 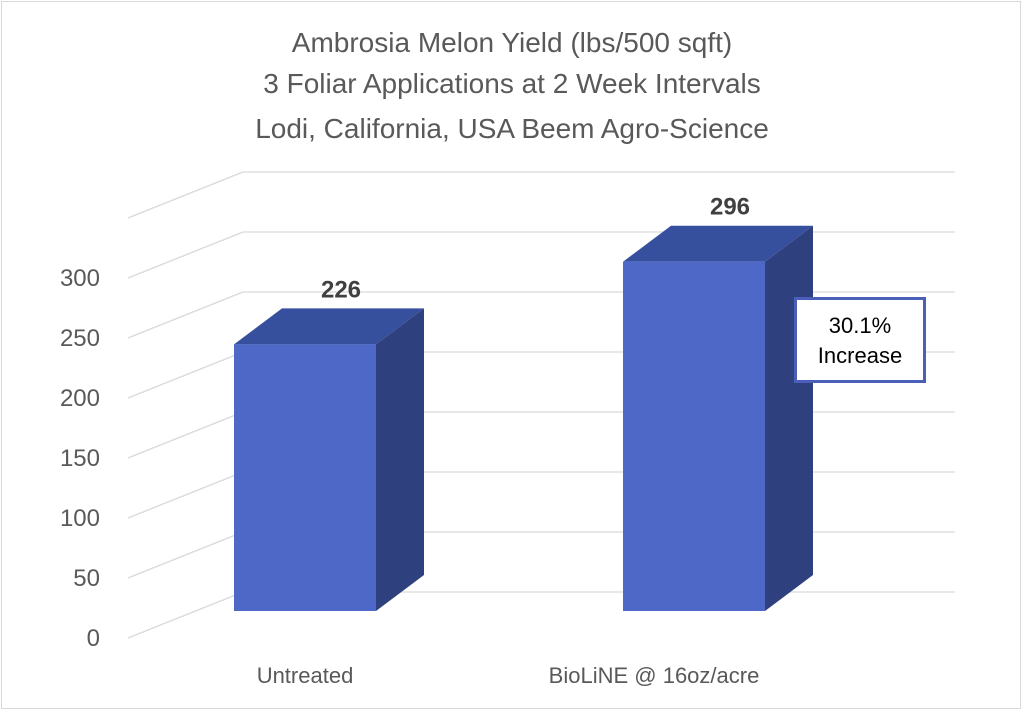 What do you see at coordinates (730, 207) in the screenshot?
I see `data-label: 296` at bounding box center [730, 207].